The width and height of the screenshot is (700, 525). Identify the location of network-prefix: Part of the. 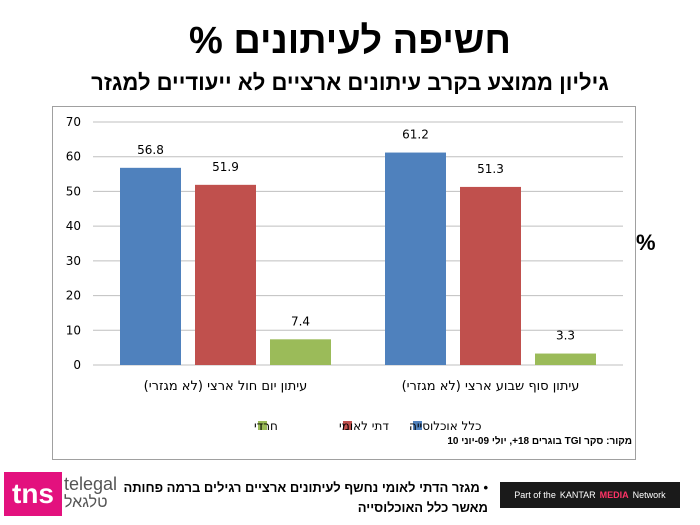
(535, 495).